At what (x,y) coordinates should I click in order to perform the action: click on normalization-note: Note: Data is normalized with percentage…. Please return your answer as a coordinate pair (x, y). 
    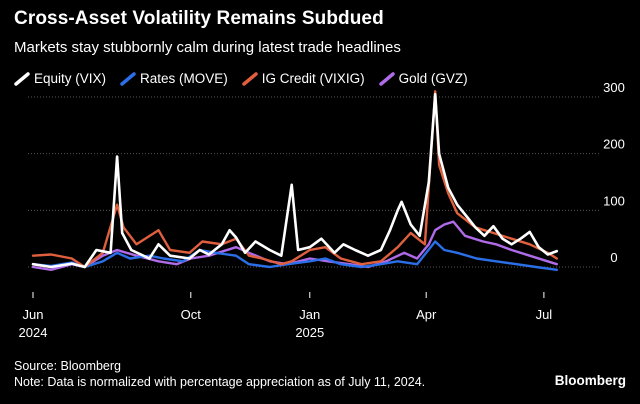
    Looking at the image, I should click on (220, 382).